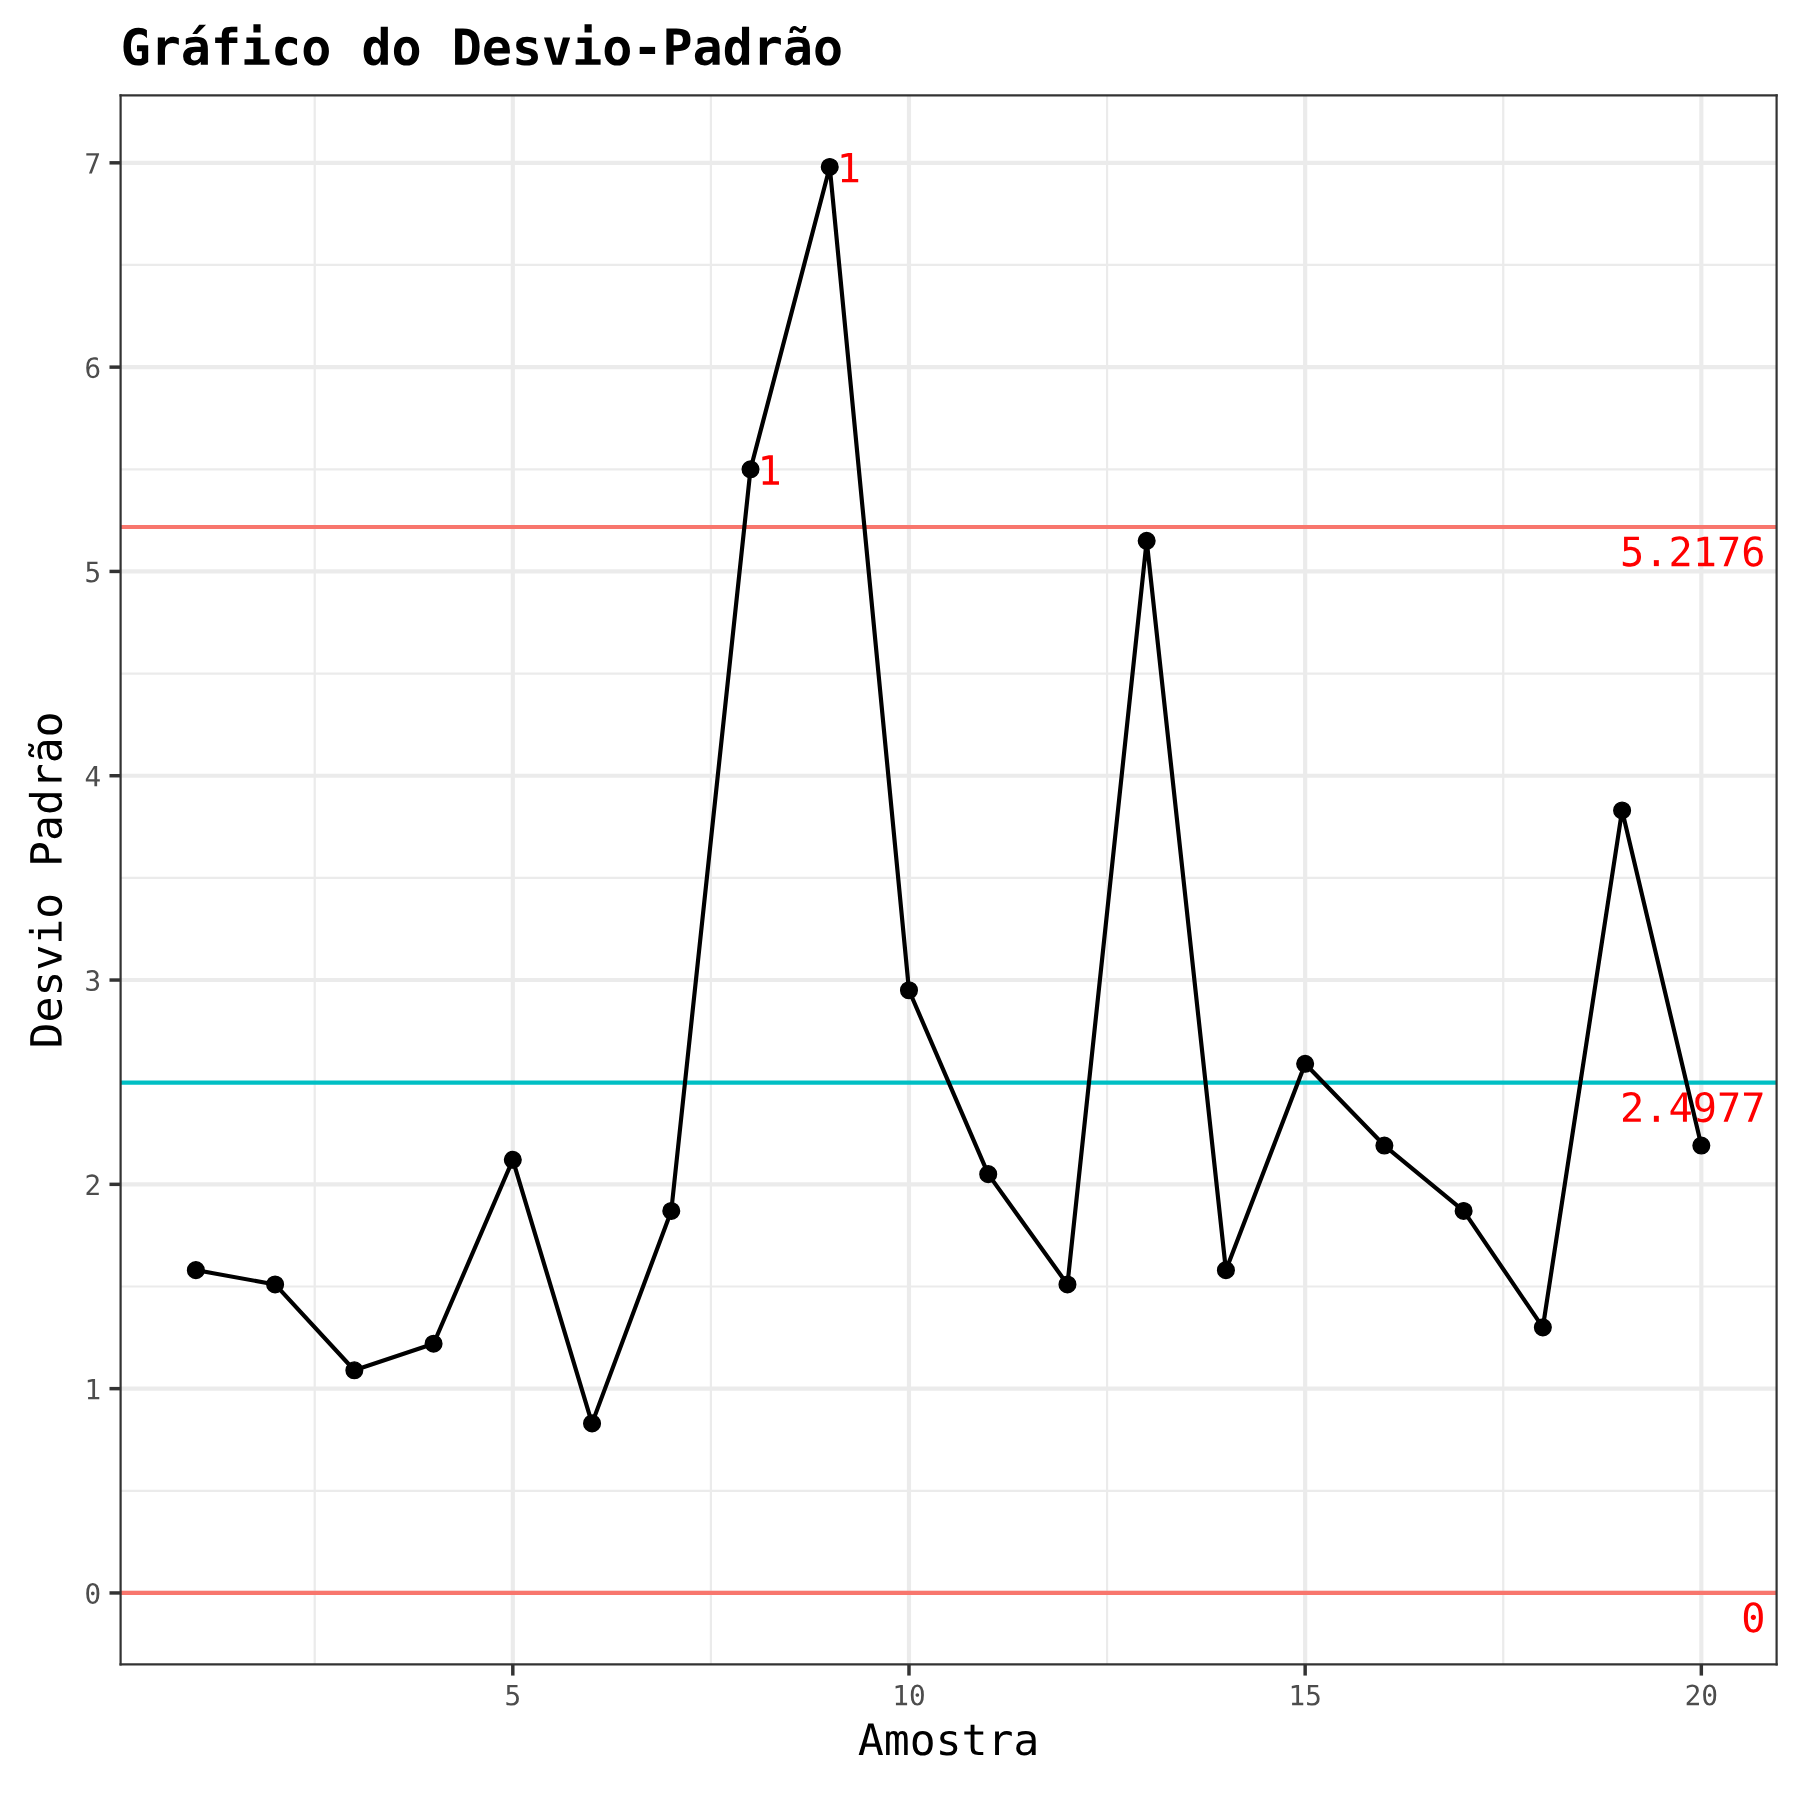  What do you see at coordinates (93, 1593) in the screenshot?
I see `y-tick-label: 0` at bounding box center [93, 1593].